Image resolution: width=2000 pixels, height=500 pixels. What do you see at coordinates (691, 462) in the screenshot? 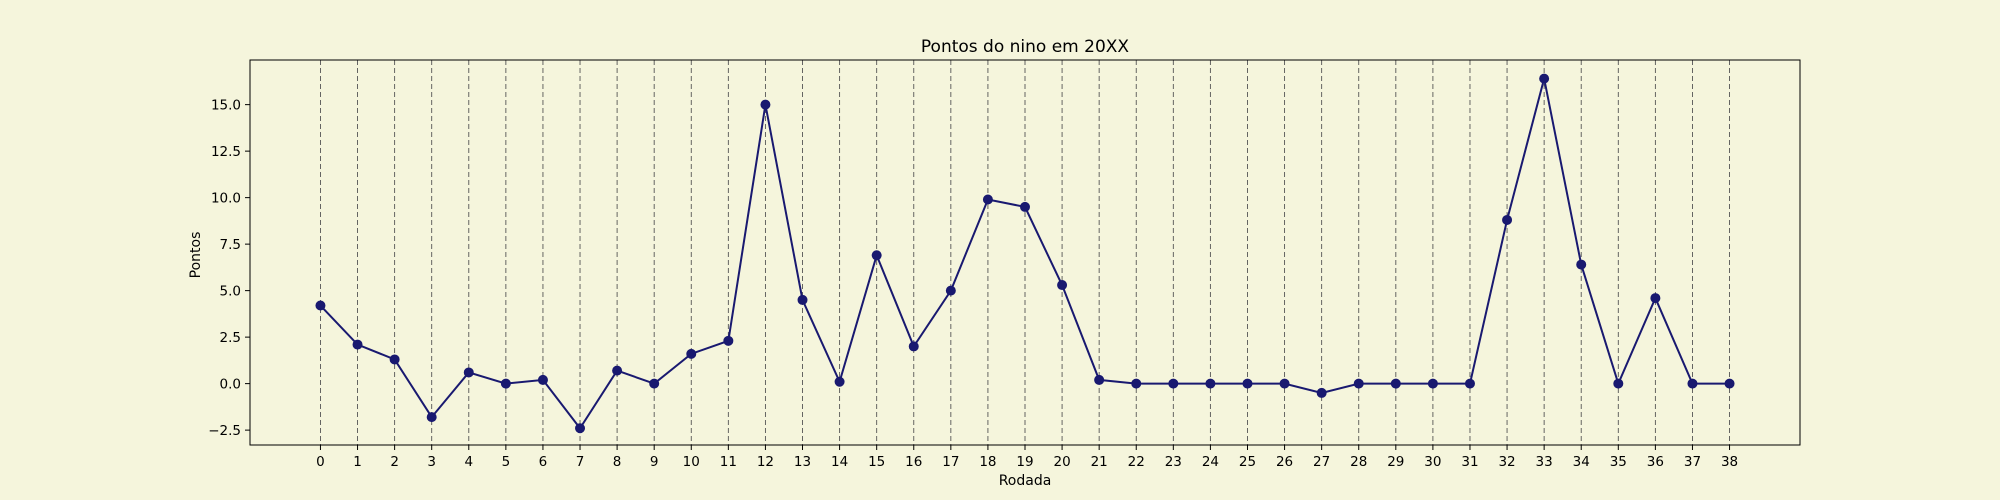
I see `x-tick-label: 10` at bounding box center [691, 462].